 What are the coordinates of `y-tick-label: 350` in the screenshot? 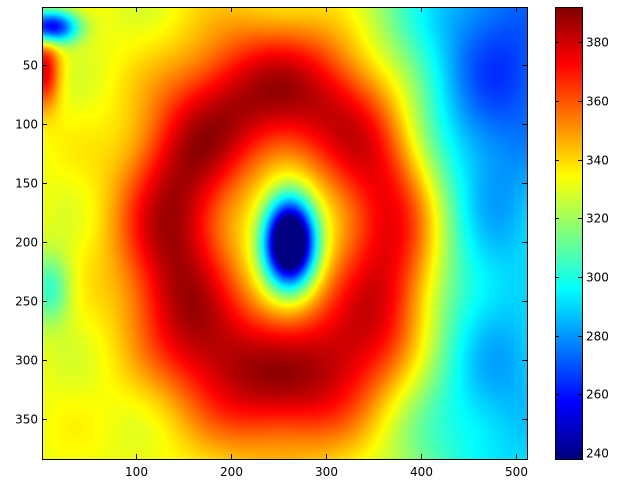 It's located at (26, 420).